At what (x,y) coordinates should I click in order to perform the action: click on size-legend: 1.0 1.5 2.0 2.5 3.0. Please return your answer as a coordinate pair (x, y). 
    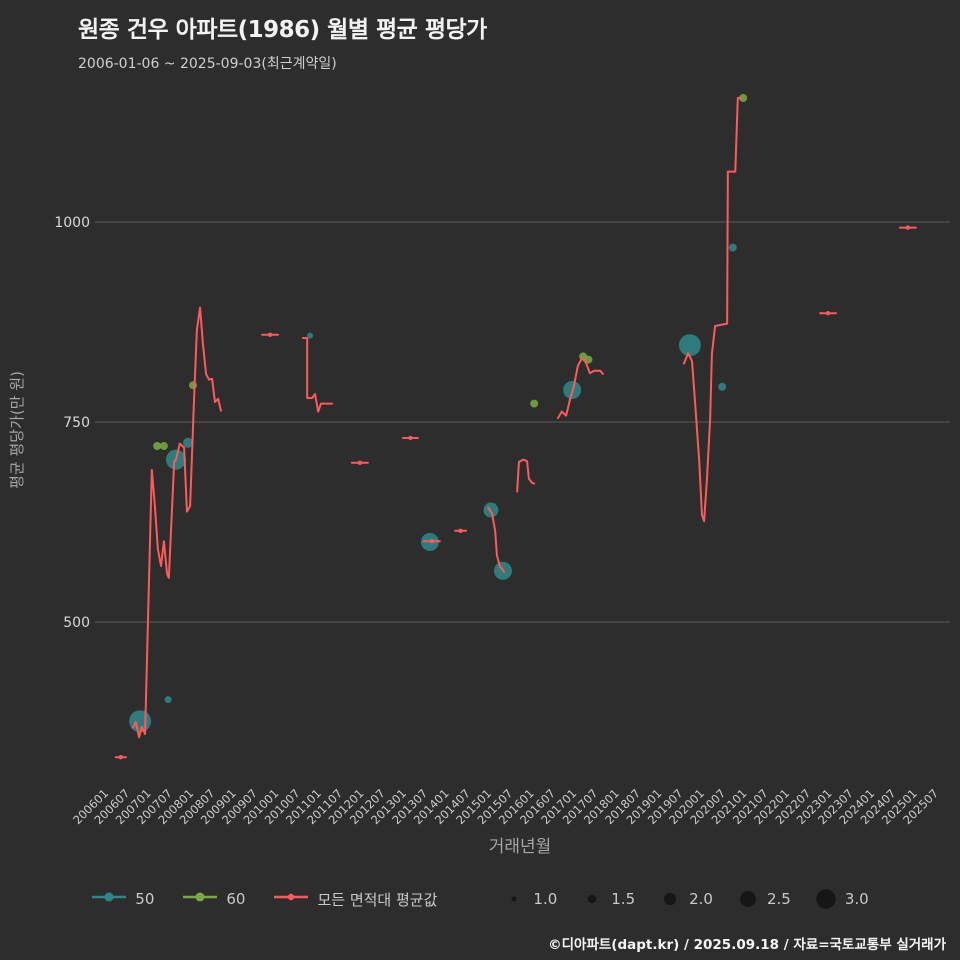
    Looking at the image, I should click on (686, 899).